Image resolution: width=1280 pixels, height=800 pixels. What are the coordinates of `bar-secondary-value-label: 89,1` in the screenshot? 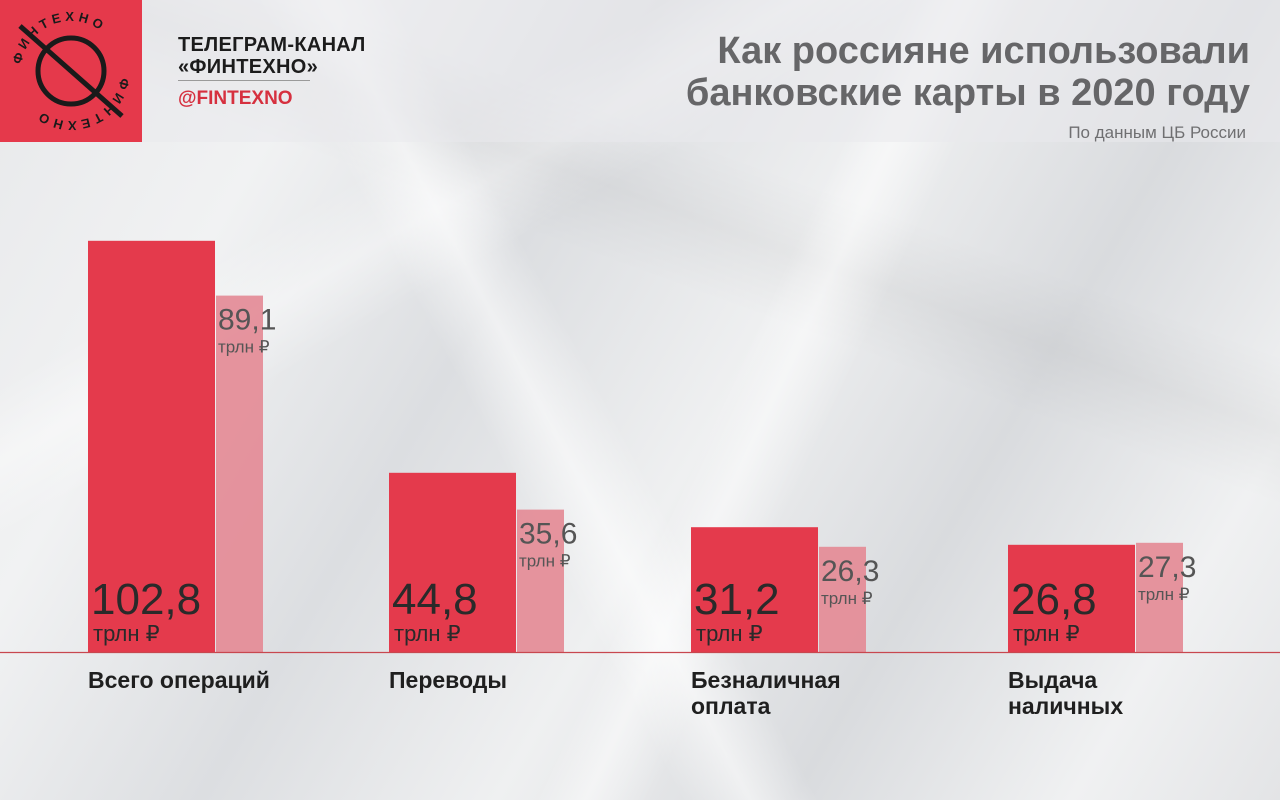 It's located at (247, 320).